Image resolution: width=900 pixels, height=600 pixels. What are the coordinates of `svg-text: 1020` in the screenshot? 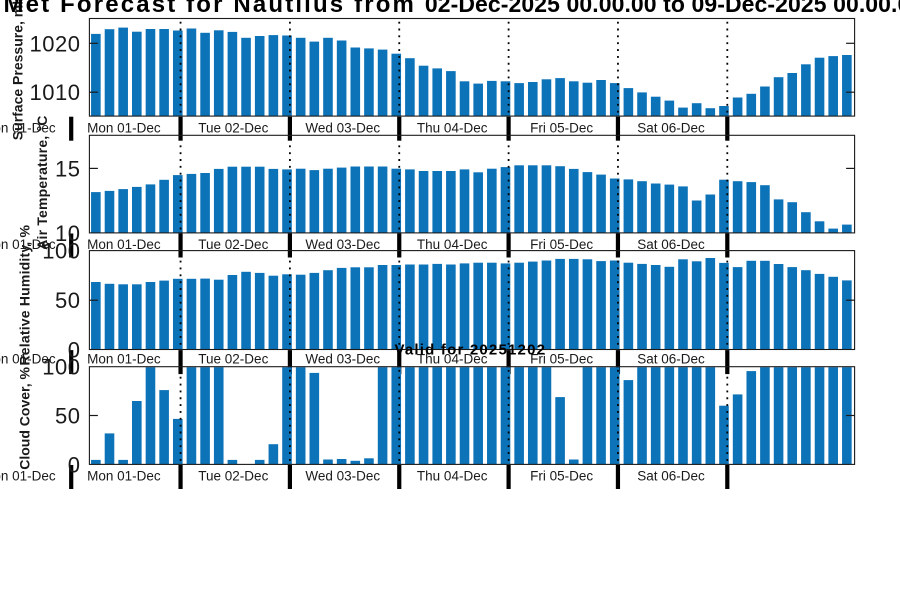 It's located at (55, 43).